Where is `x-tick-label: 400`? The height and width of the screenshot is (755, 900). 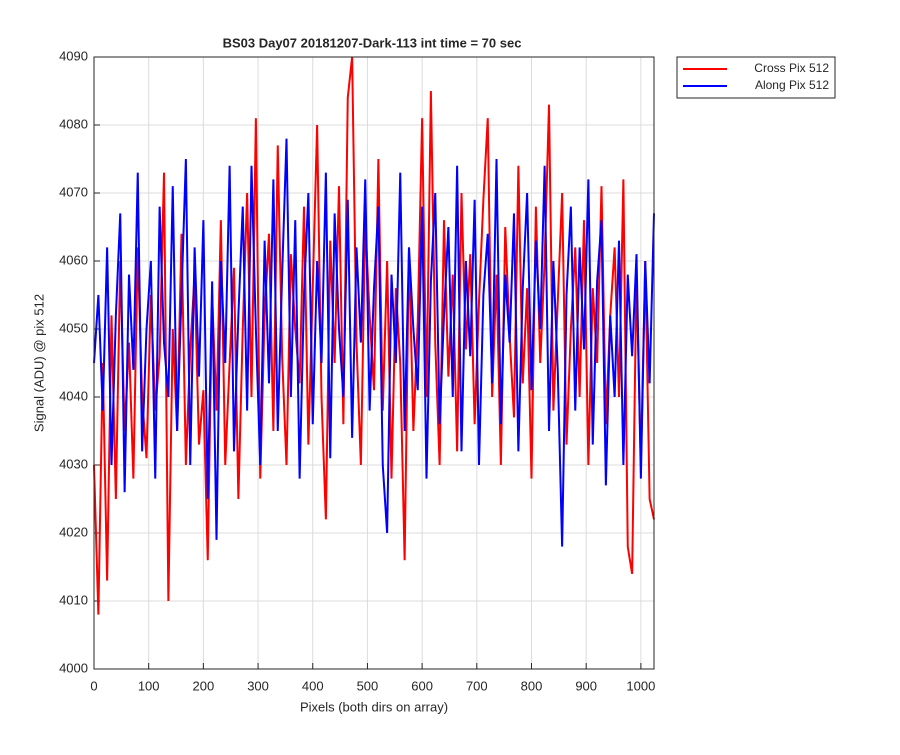 x-tick-label: 400 is located at coordinates (313, 685).